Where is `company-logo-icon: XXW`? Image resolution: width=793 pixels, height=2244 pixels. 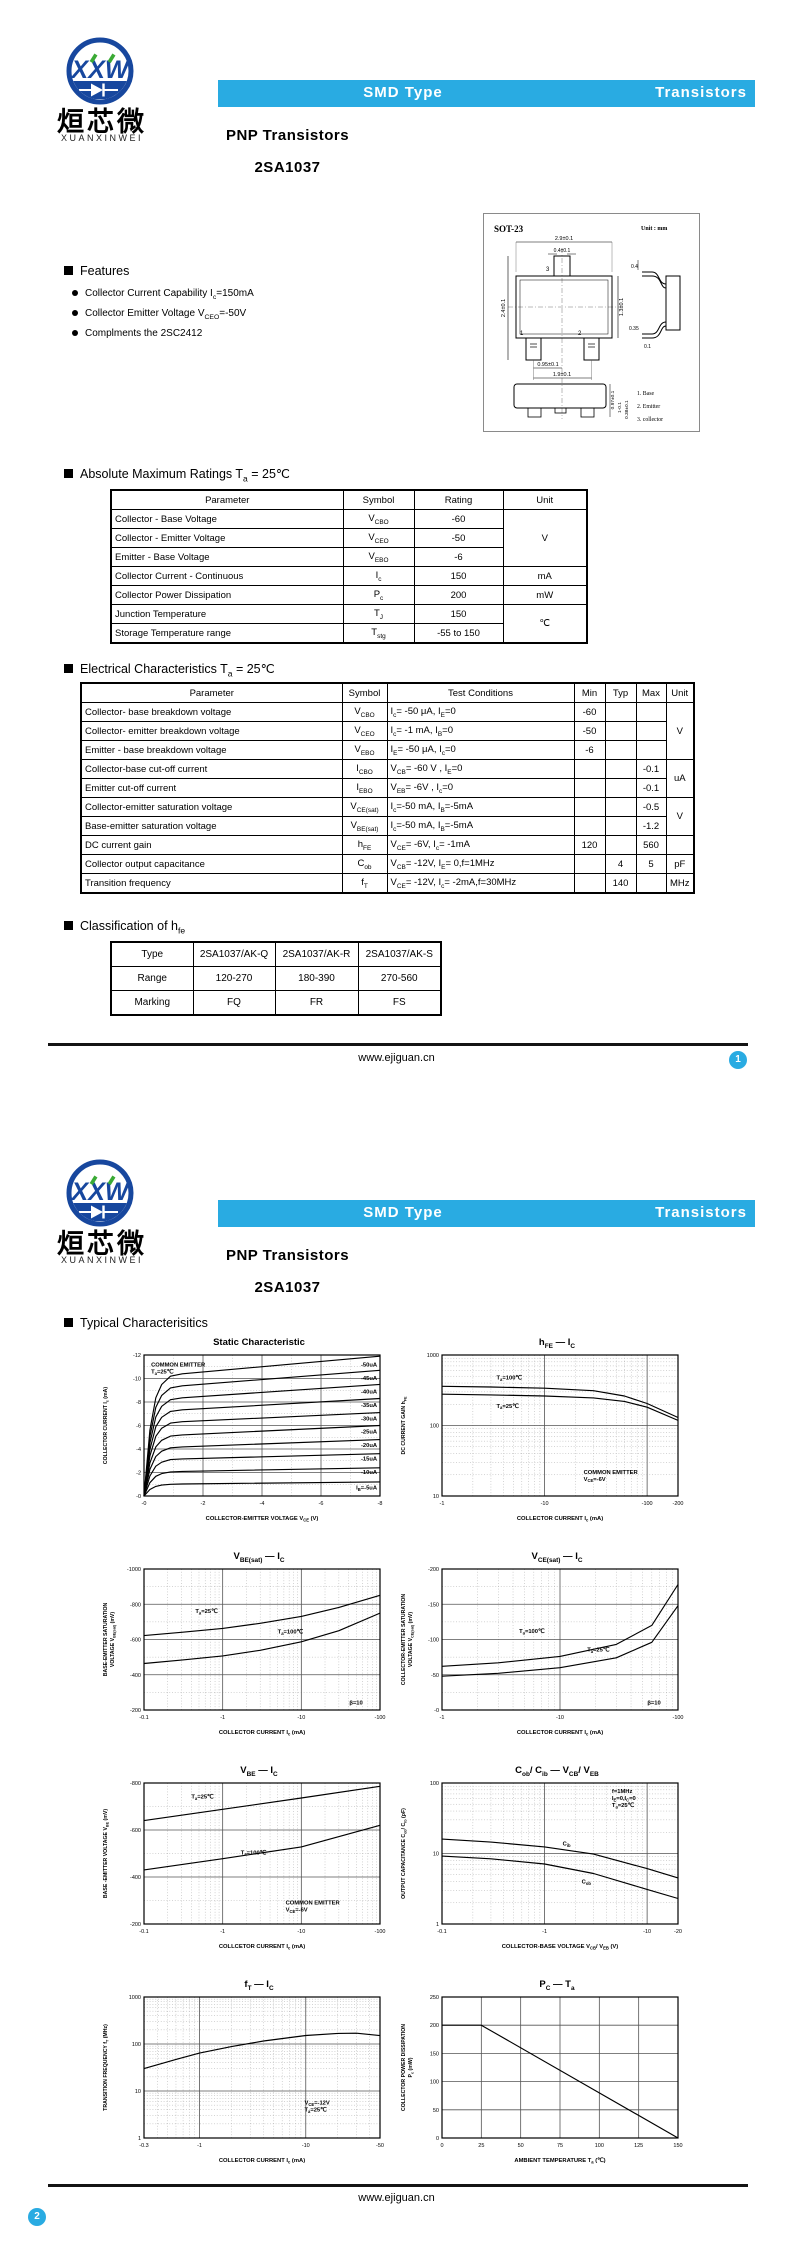 company-logo-icon: XXW is located at coordinates (100, 71).